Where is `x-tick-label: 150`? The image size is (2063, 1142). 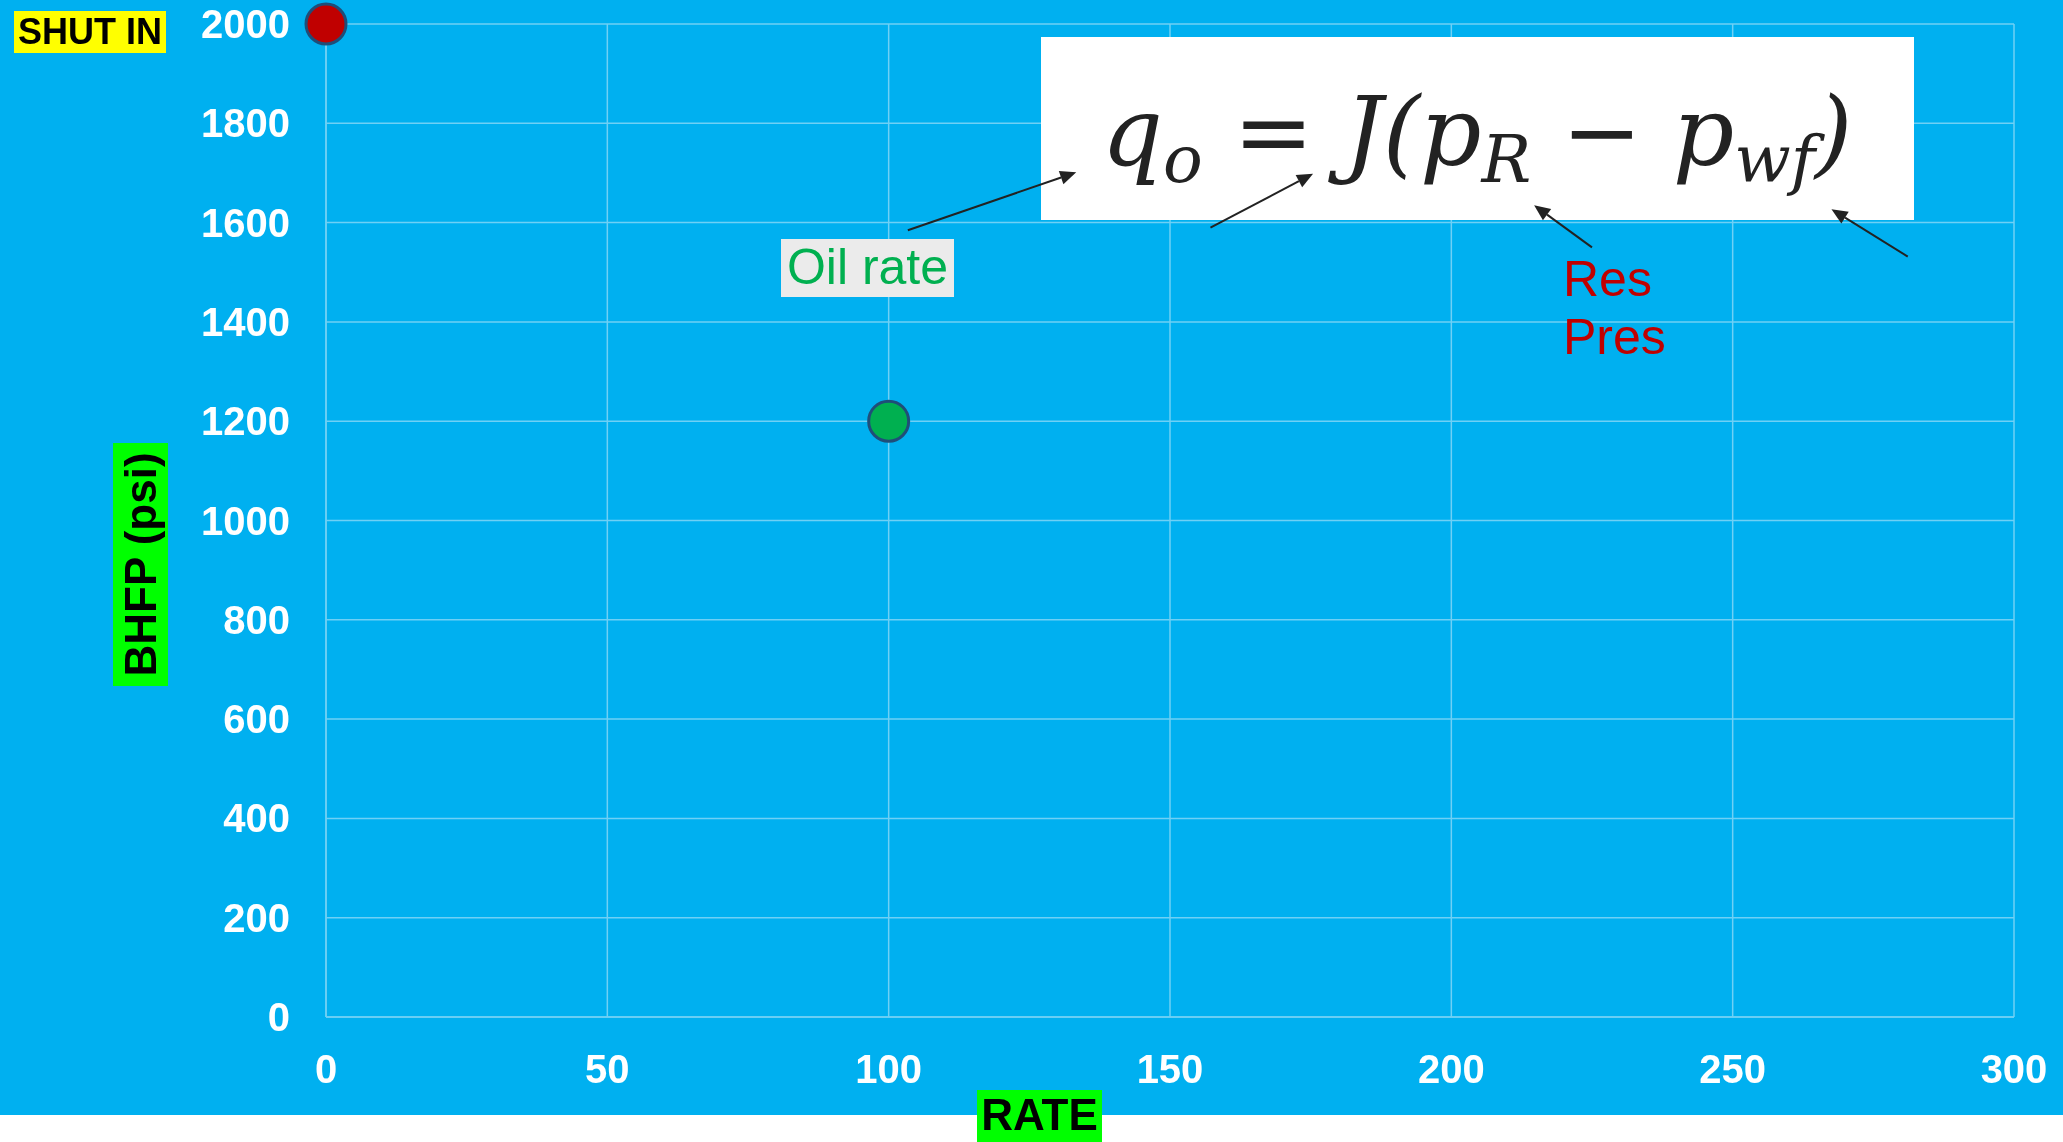
x-tick-label: 150 is located at coordinates (1170, 1069).